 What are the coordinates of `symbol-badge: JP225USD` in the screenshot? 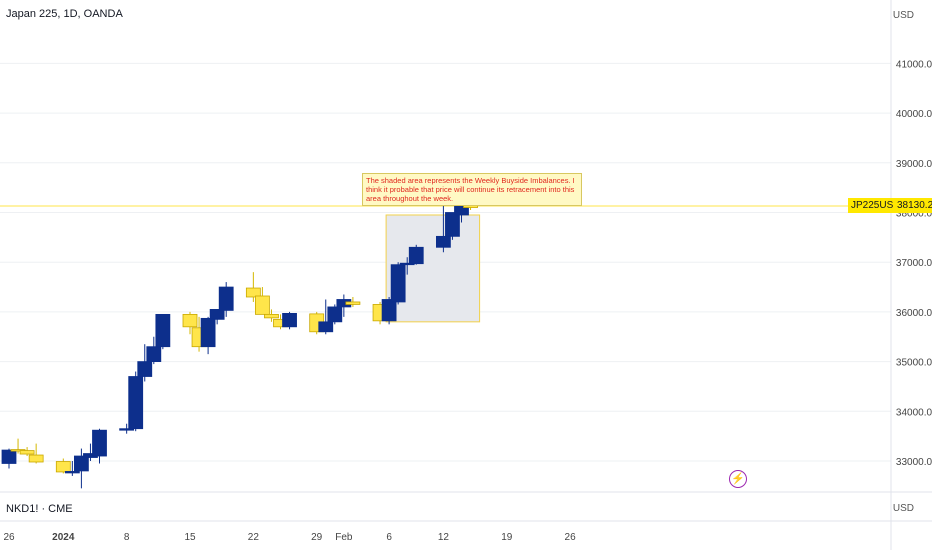 It's located at (876, 205).